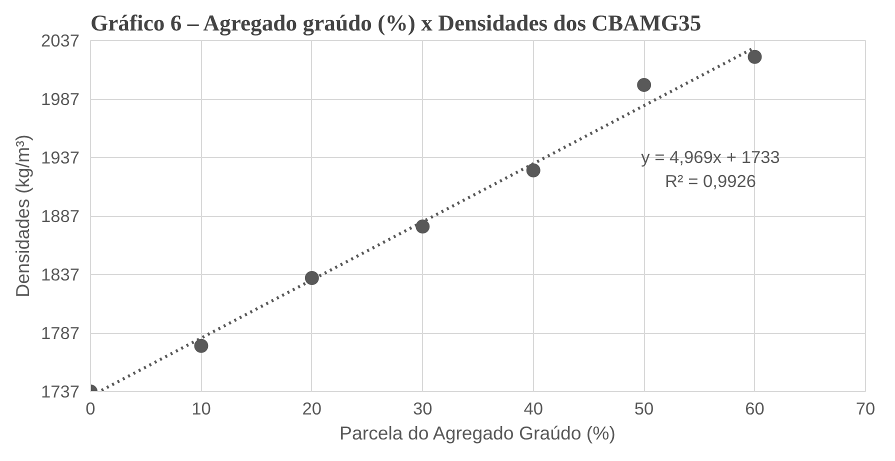  I want to click on chart-title: Gráfico 6 – Agregado graúdo (%) x Densidades dos CBAMG35, so click(396, 23).